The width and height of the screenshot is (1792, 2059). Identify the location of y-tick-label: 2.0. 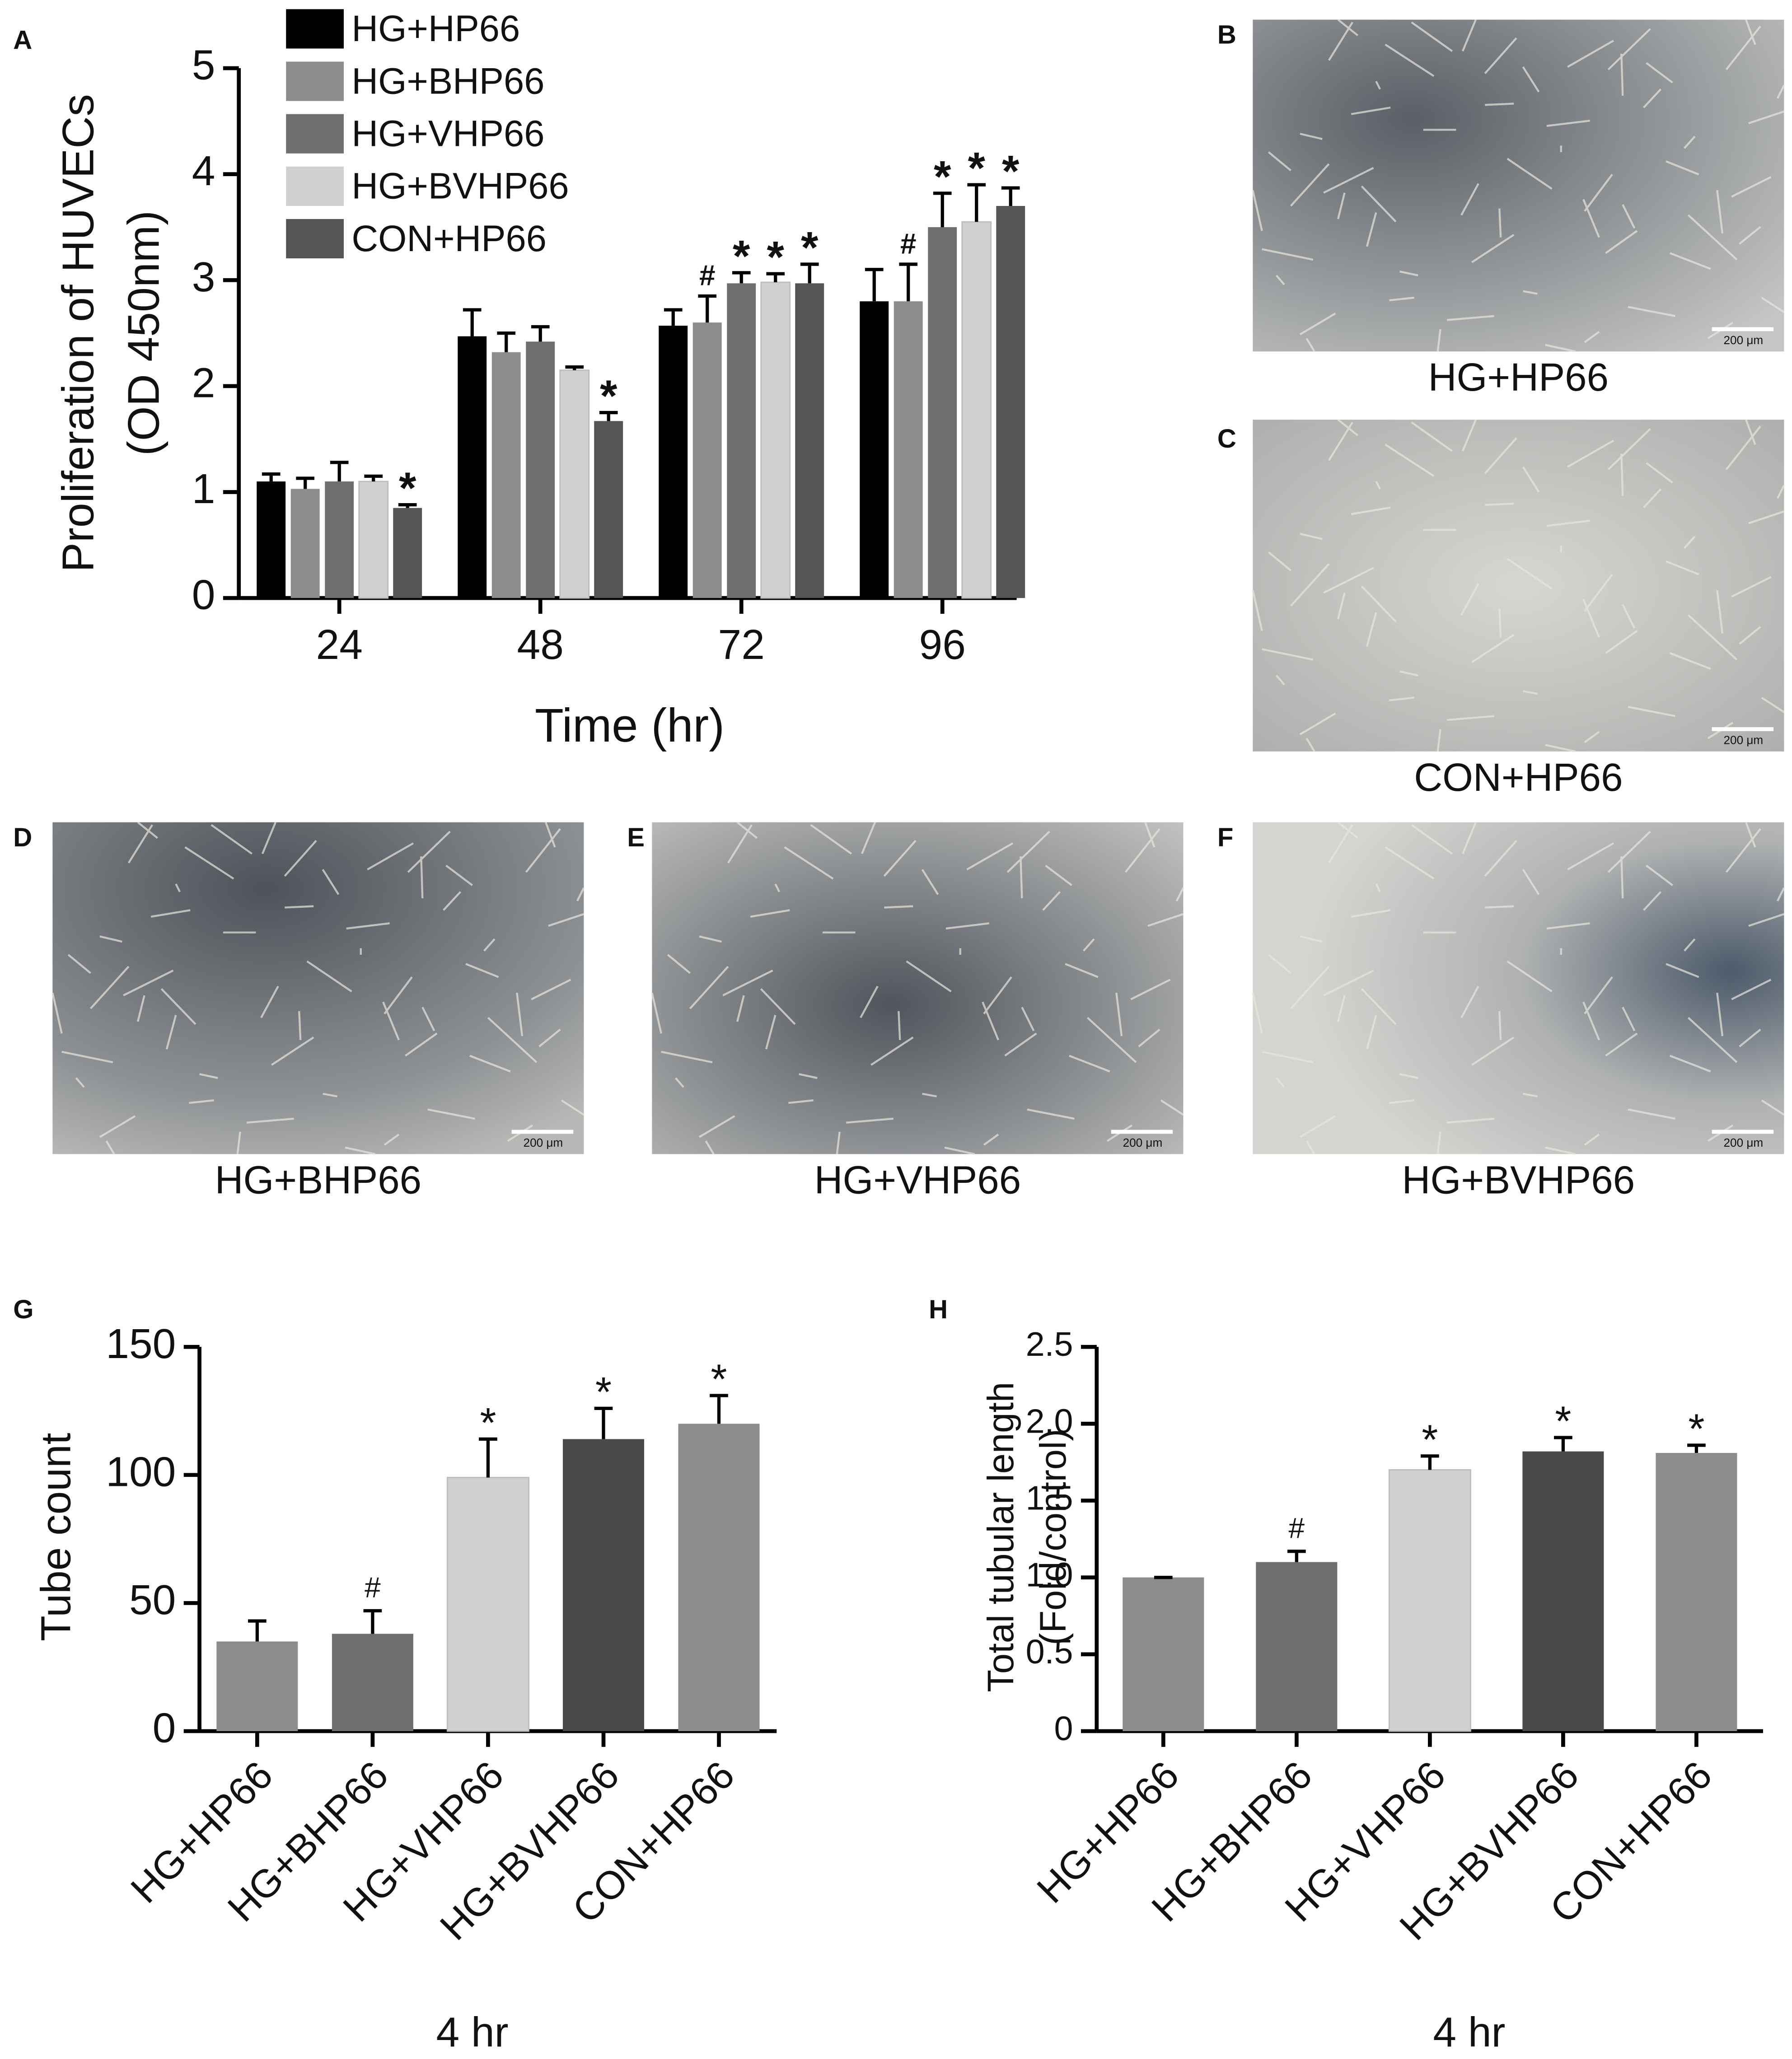
(1049, 1421).